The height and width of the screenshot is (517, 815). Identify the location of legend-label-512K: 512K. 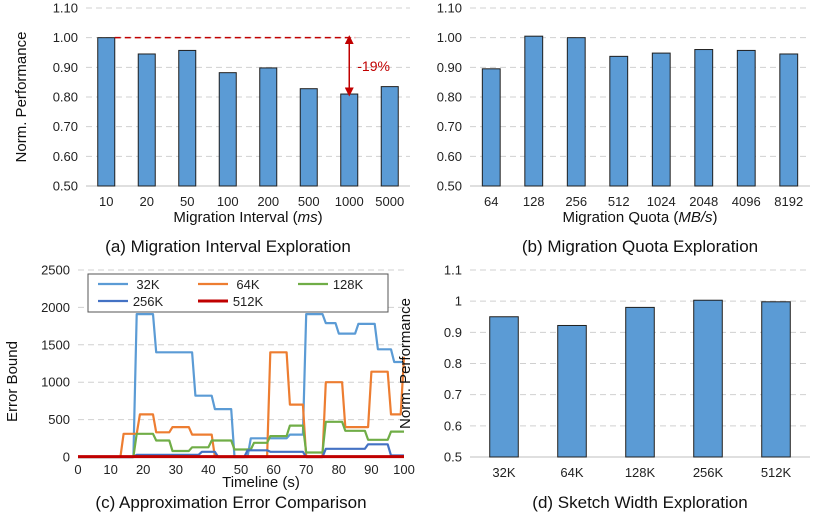
(248, 301).